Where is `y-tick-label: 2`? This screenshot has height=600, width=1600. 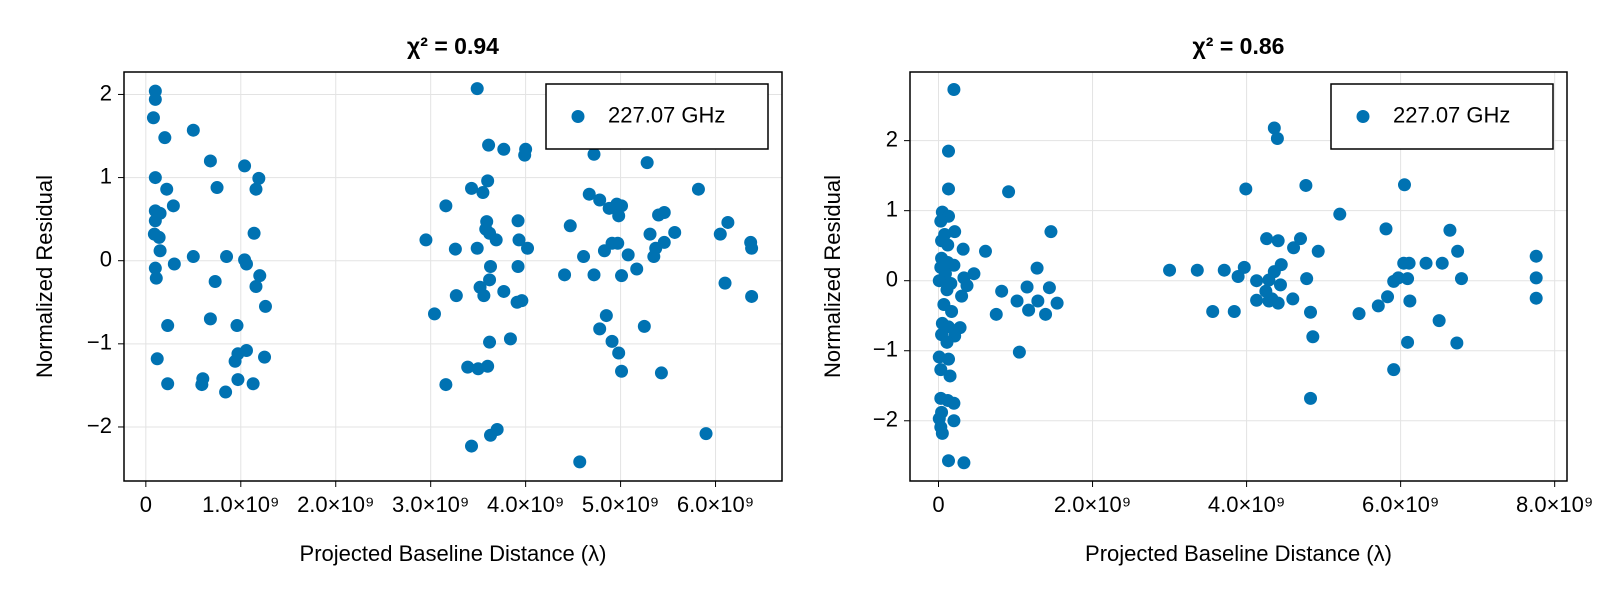 y-tick-label: 2 is located at coordinates (892, 138).